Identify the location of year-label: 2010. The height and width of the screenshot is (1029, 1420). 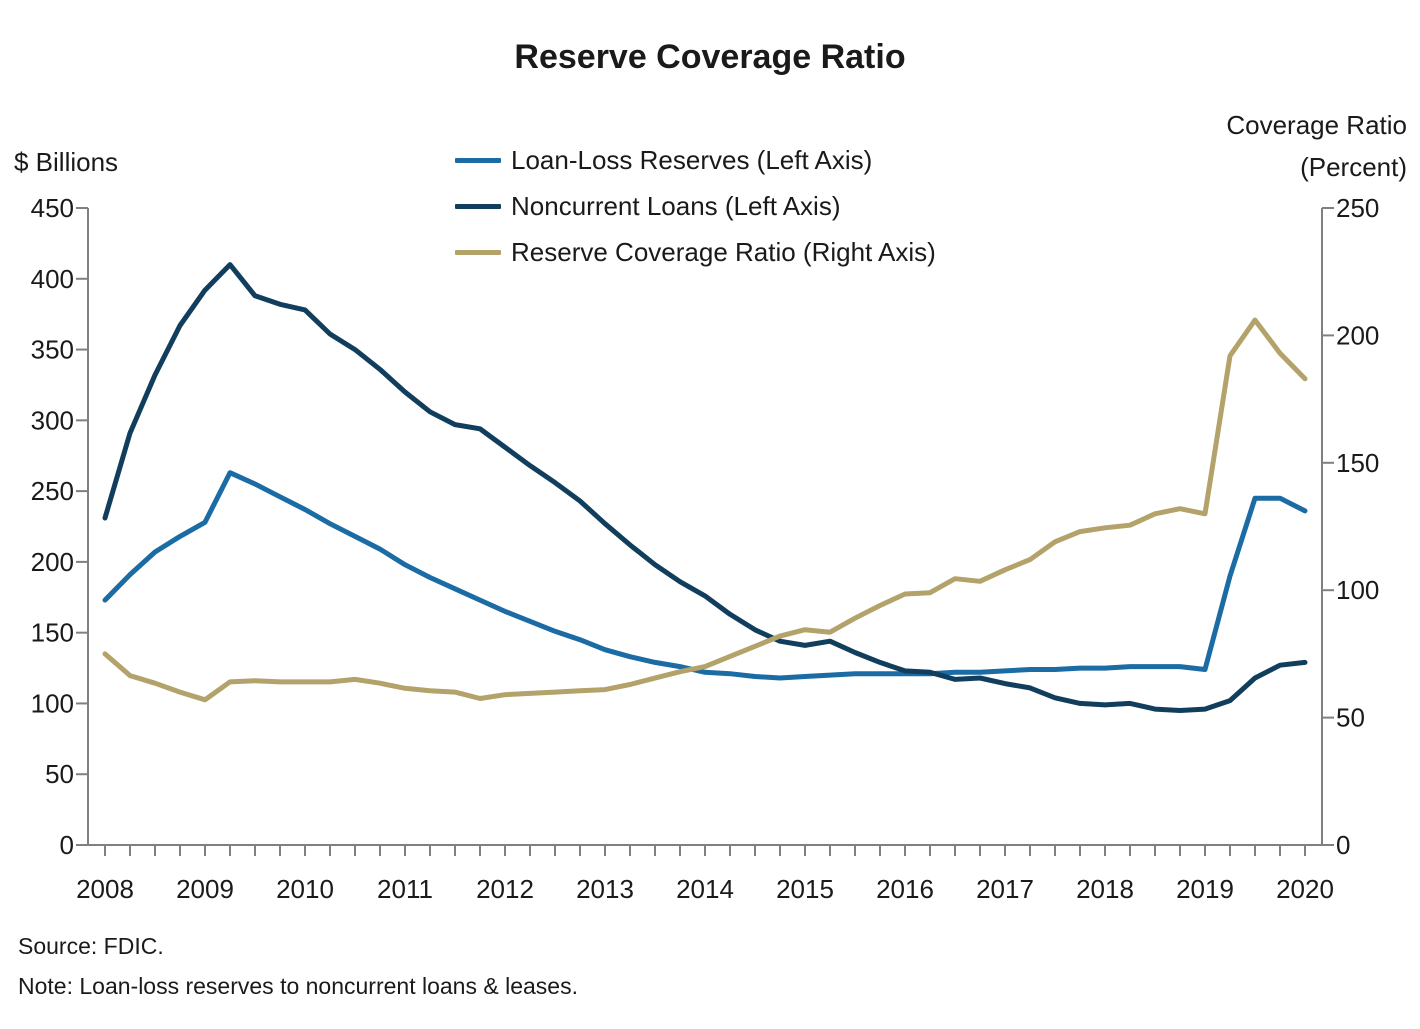
(305, 889).